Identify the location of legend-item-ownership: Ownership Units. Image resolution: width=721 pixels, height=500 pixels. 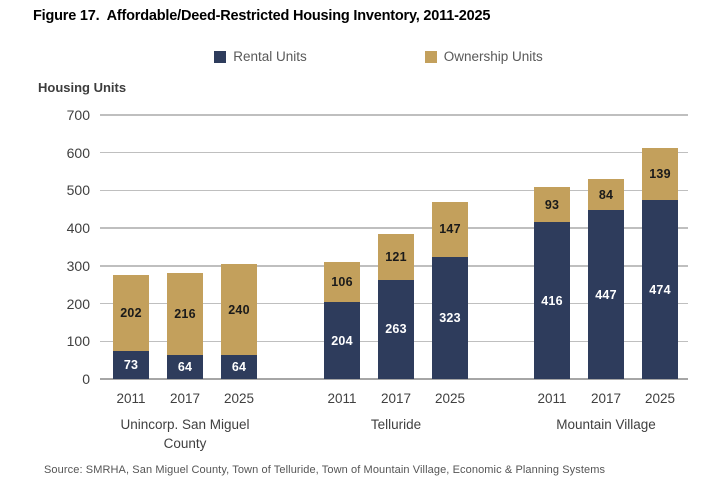
(483, 56).